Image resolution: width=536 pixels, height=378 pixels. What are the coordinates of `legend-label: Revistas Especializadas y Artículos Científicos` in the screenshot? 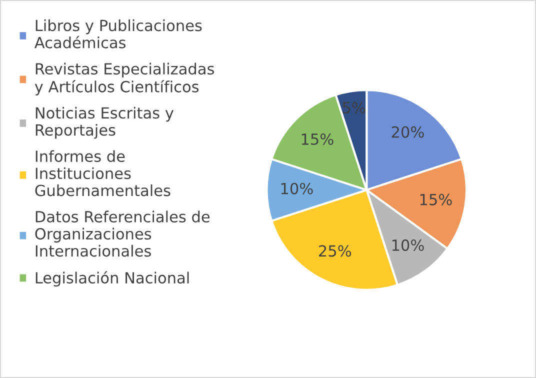 It's located at (124, 79).